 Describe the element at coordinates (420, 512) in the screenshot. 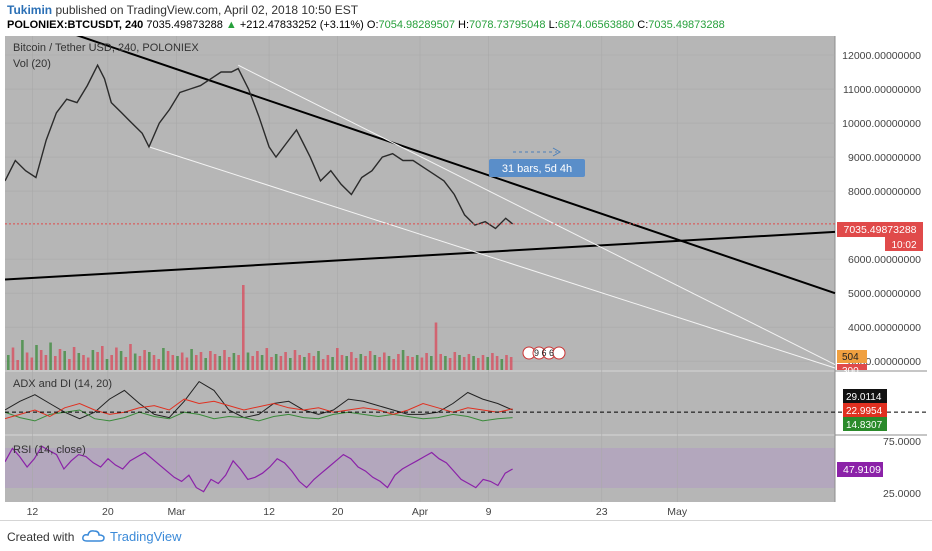

I see `time-tick-label: Apr` at that location.